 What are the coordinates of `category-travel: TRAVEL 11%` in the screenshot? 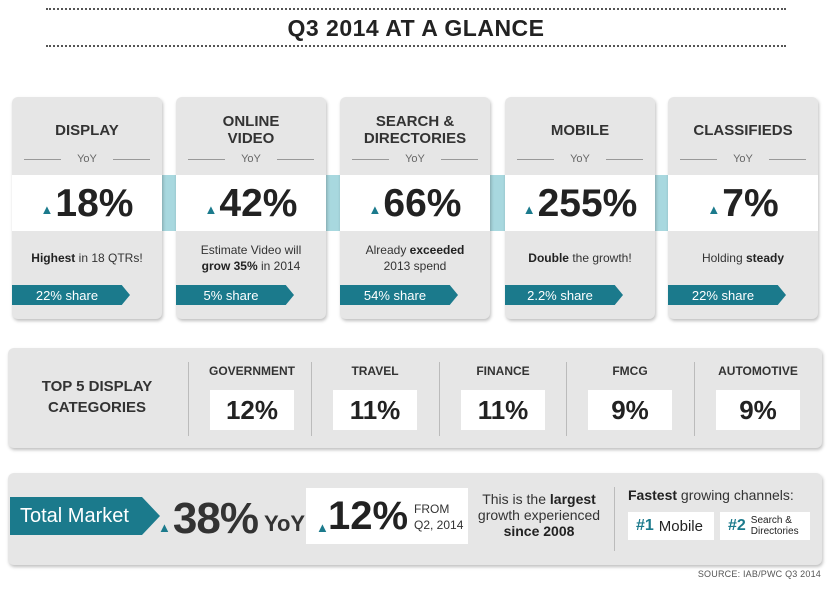 It's located at (375, 400).